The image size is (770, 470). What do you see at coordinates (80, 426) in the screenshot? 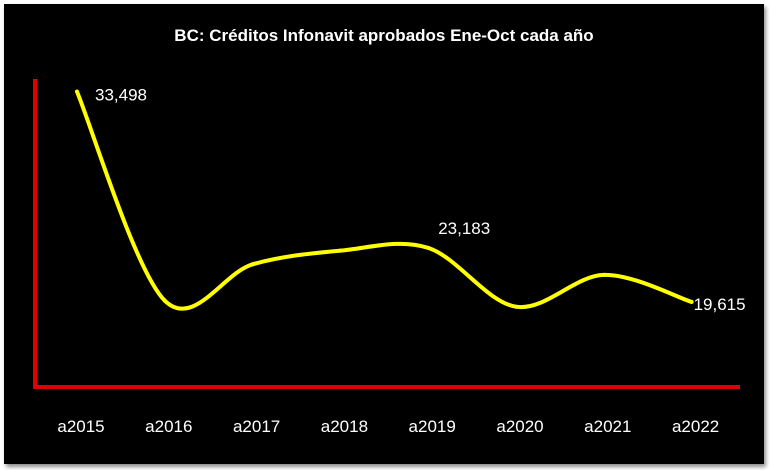
I see `x-tick-label: a2015` at bounding box center [80, 426].